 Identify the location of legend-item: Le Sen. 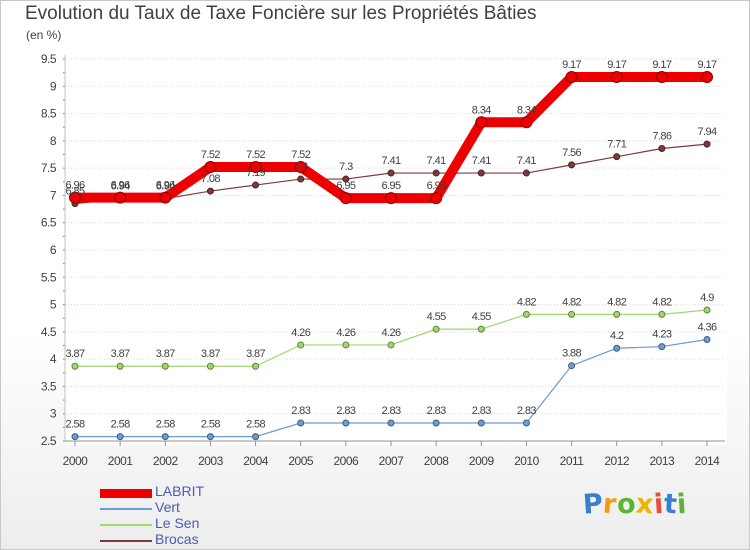
(200, 523).